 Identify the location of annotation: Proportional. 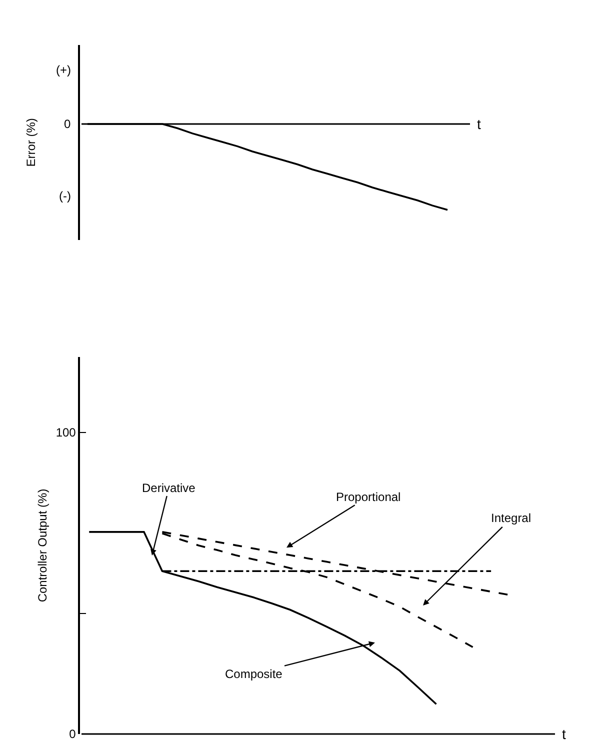
(368, 497).